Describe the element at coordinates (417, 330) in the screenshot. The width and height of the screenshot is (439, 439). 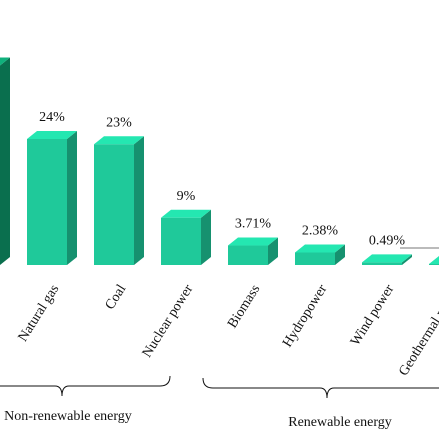
I see `x-tick-label: Geothermal power` at that location.